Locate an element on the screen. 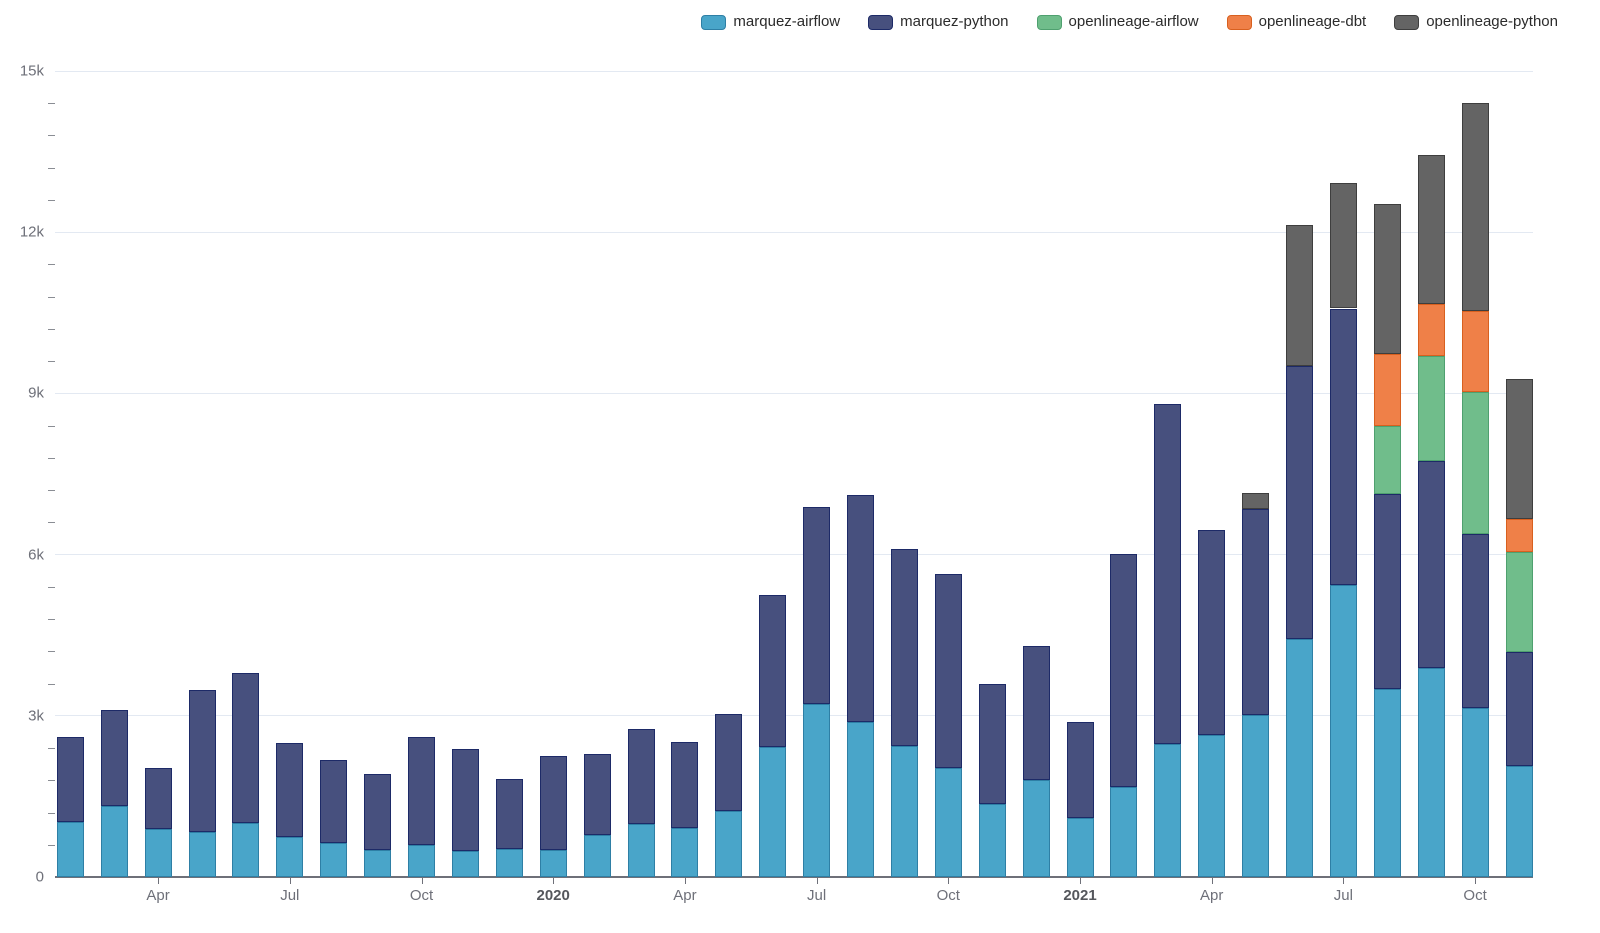  legend-item-openlineage-dbt: openlineage-dbt is located at coordinates (1296, 22).